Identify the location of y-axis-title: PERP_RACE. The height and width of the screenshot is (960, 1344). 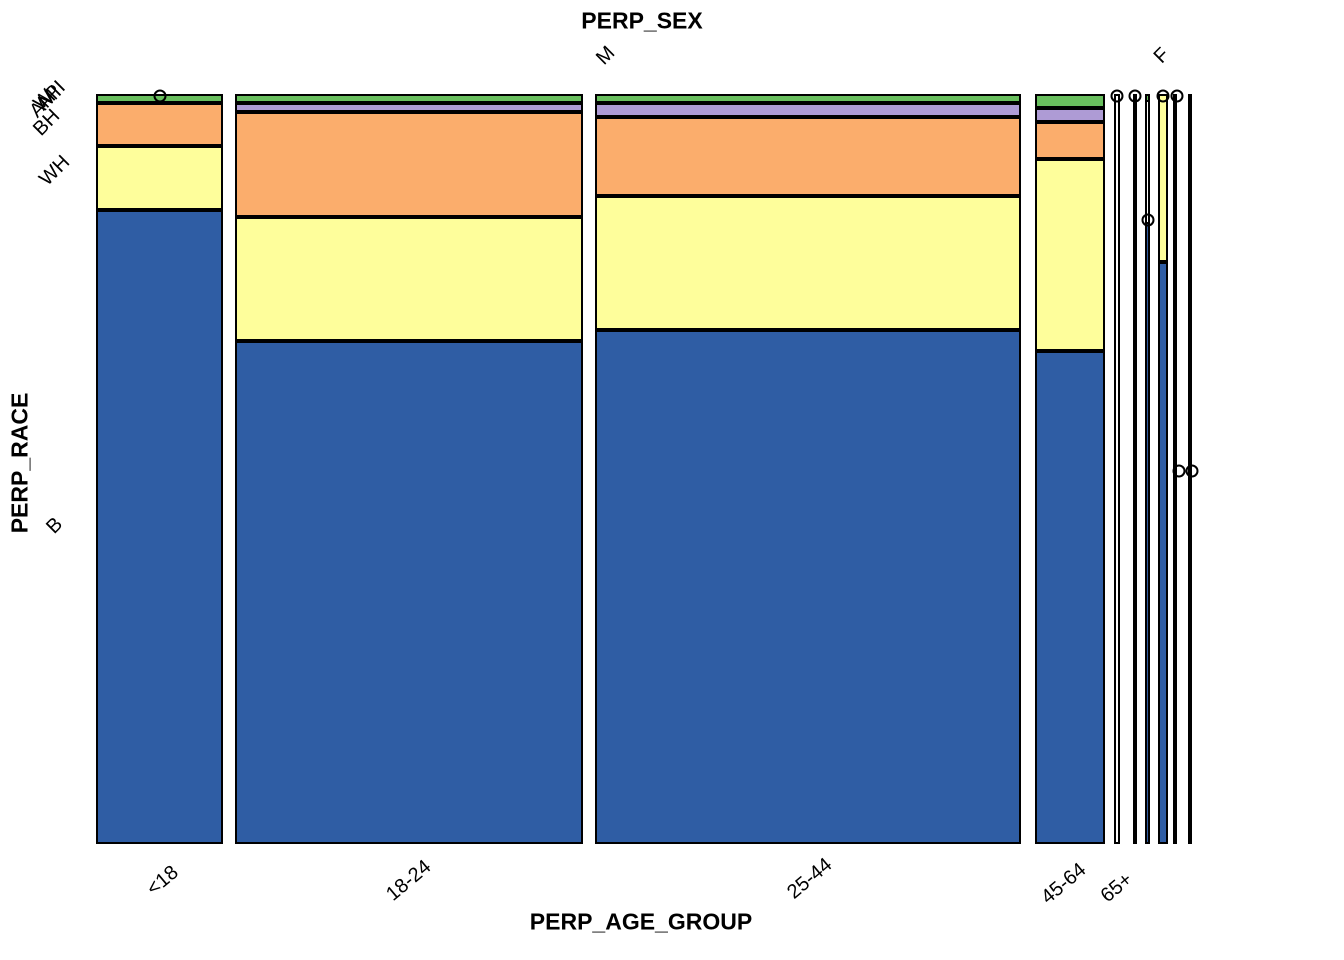
(19, 463).